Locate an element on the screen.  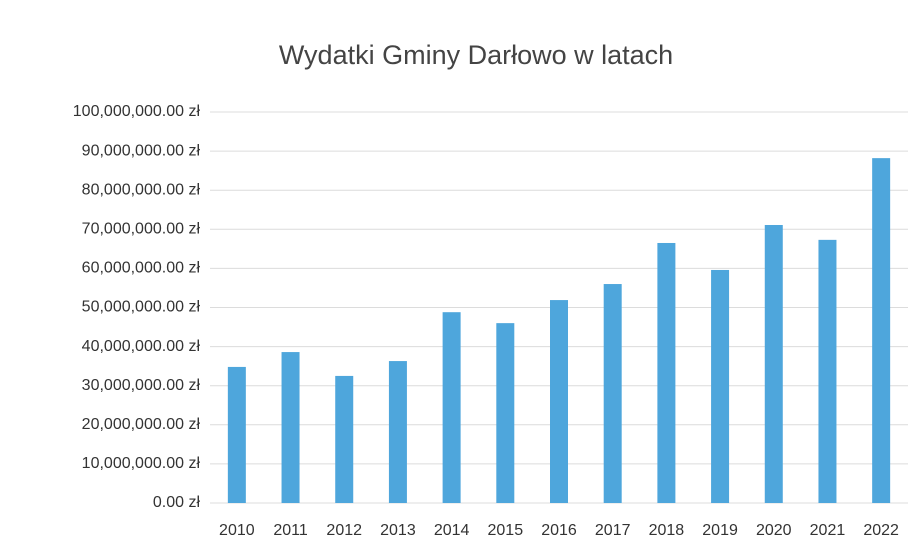
x-tick-label: 2015 is located at coordinates (506, 530).